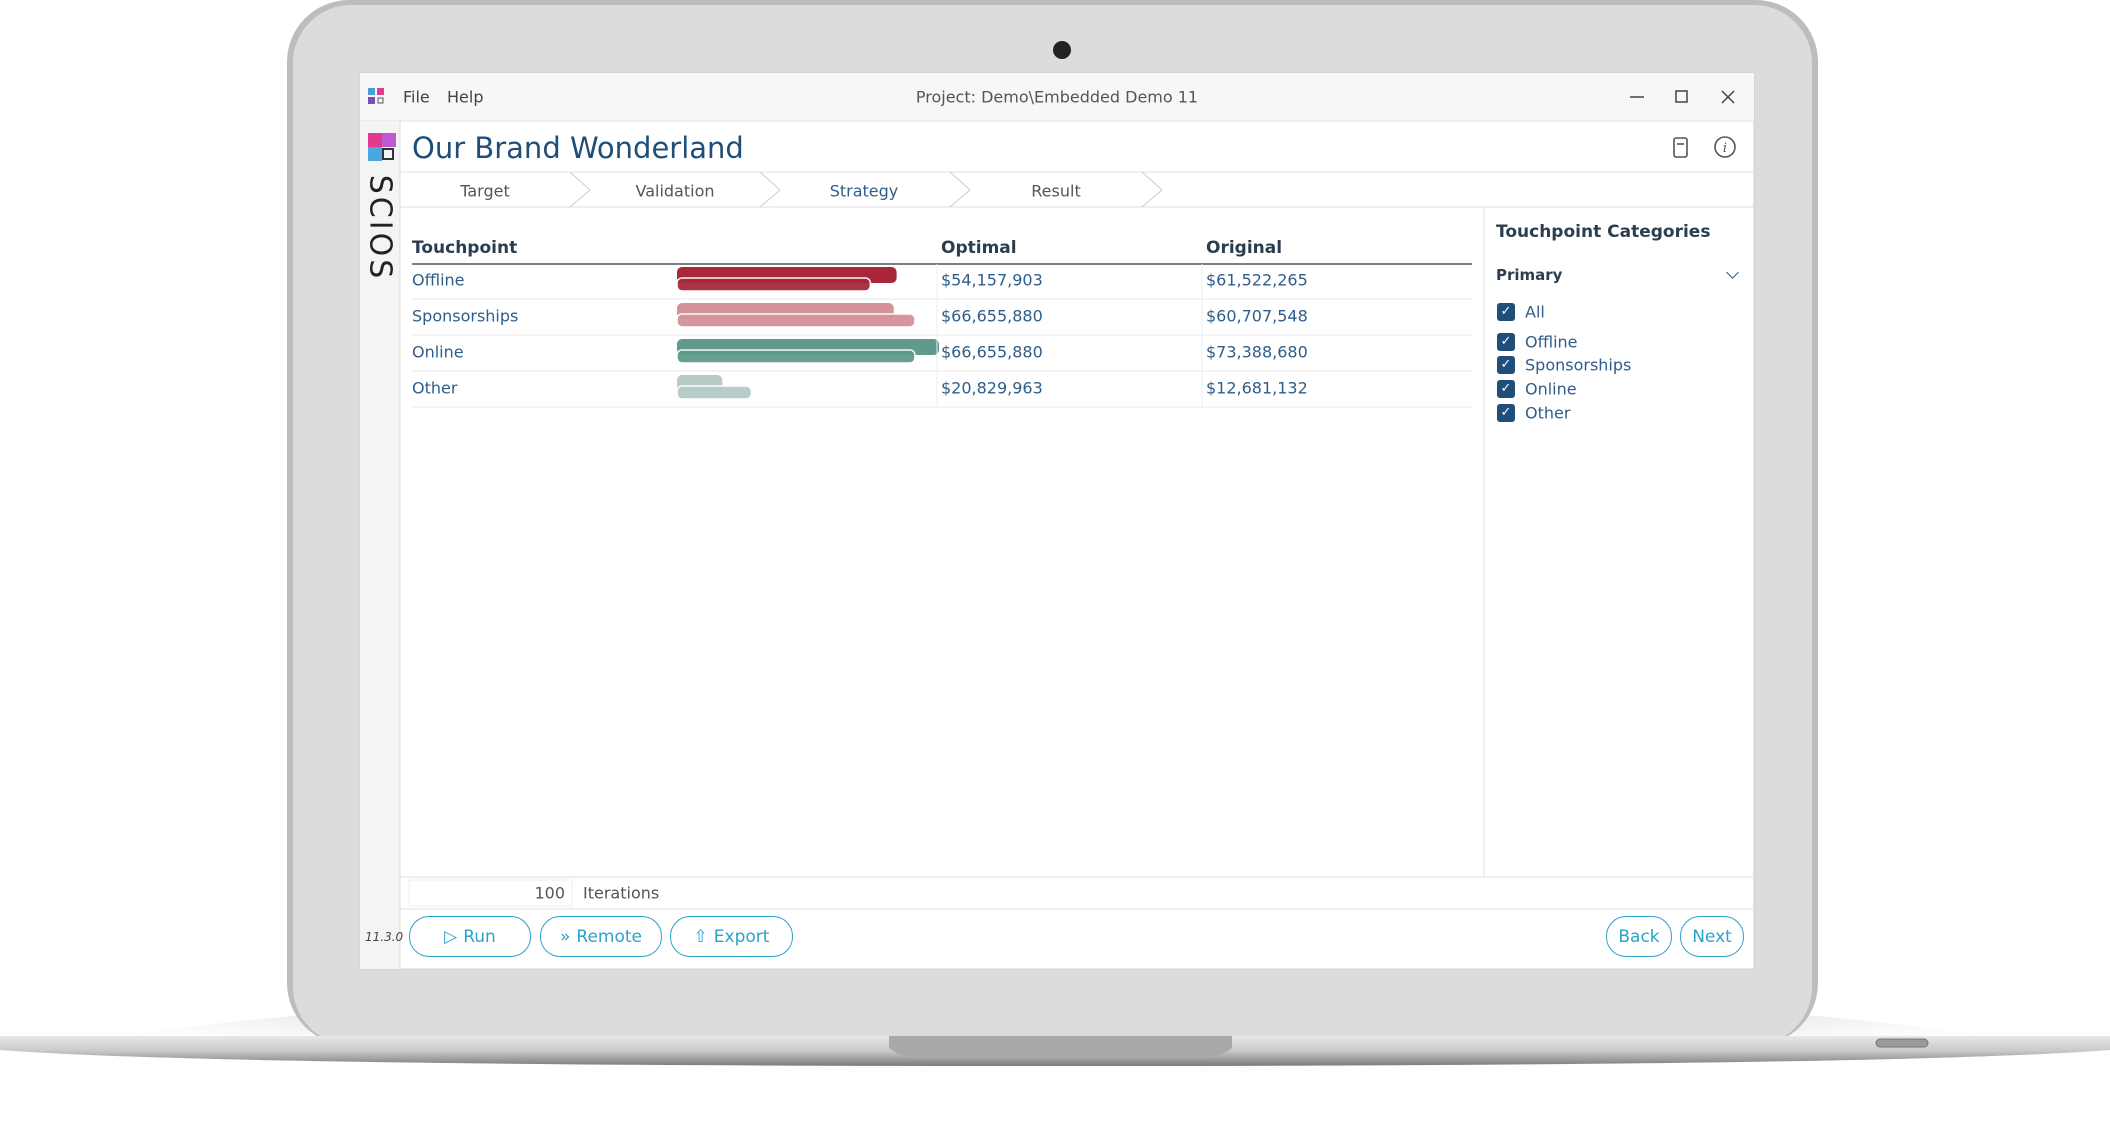 The width and height of the screenshot is (2110, 1138). I want to click on button: » Remote, so click(601, 936).